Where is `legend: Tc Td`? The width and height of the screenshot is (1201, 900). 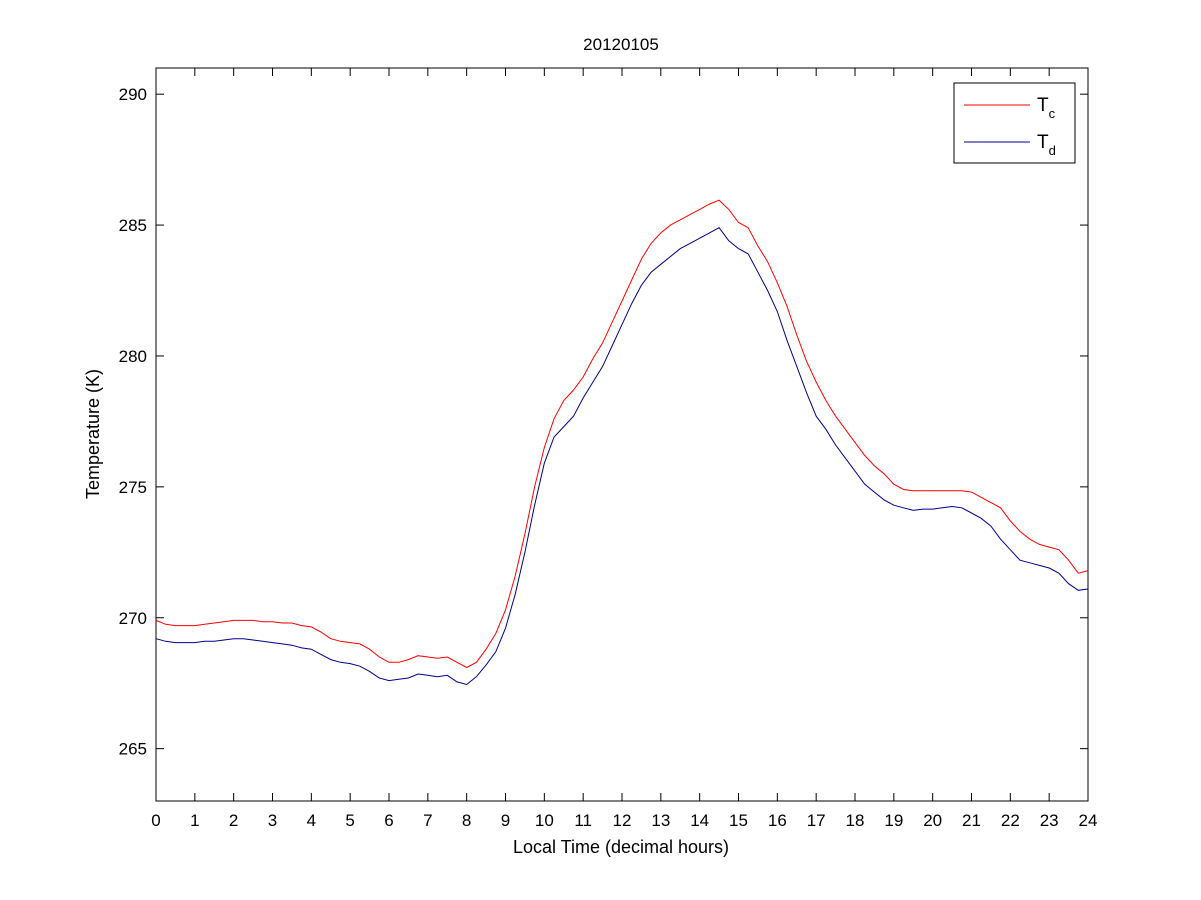
legend: Tc Td is located at coordinates (1014, 123).